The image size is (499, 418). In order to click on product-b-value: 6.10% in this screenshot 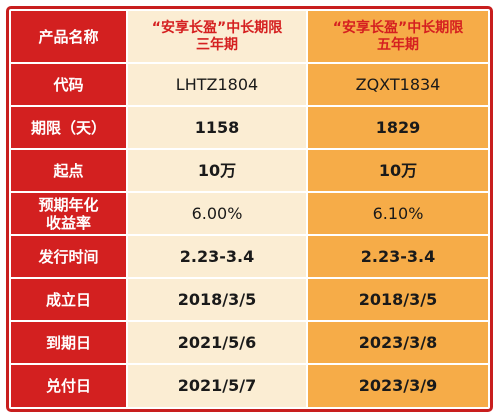, I will do `click(398, 214)`.